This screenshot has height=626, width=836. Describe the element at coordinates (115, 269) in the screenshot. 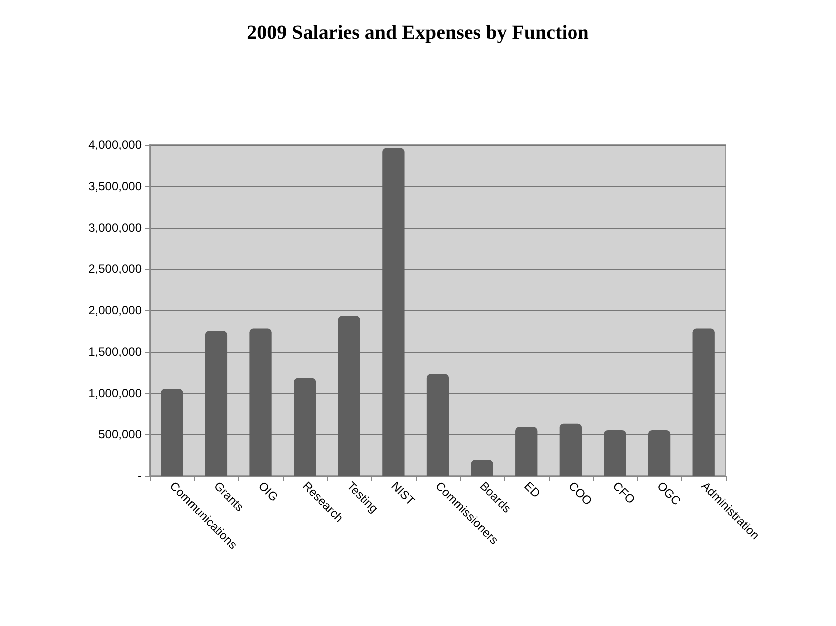

I see `y-tick-label: 2,500,000` at that location.